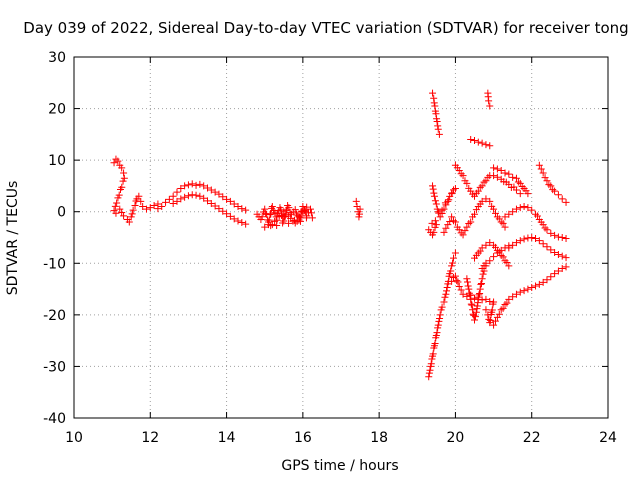  Describe the element at coordinates (57, 58) in the screenshot. I see `y-tick-label: 30` at that location.